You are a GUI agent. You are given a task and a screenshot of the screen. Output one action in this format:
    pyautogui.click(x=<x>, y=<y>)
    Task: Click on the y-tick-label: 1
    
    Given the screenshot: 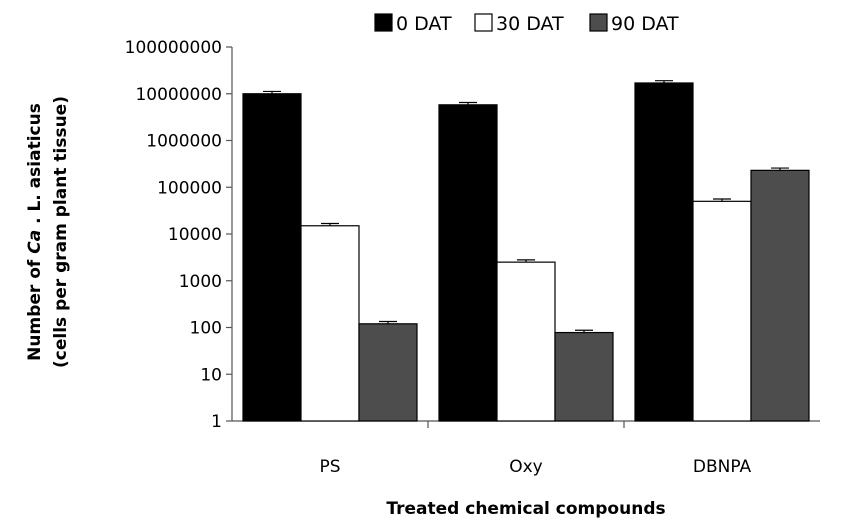 What is the action you would take?
    pyautogui.click(x=216, y=422)
    